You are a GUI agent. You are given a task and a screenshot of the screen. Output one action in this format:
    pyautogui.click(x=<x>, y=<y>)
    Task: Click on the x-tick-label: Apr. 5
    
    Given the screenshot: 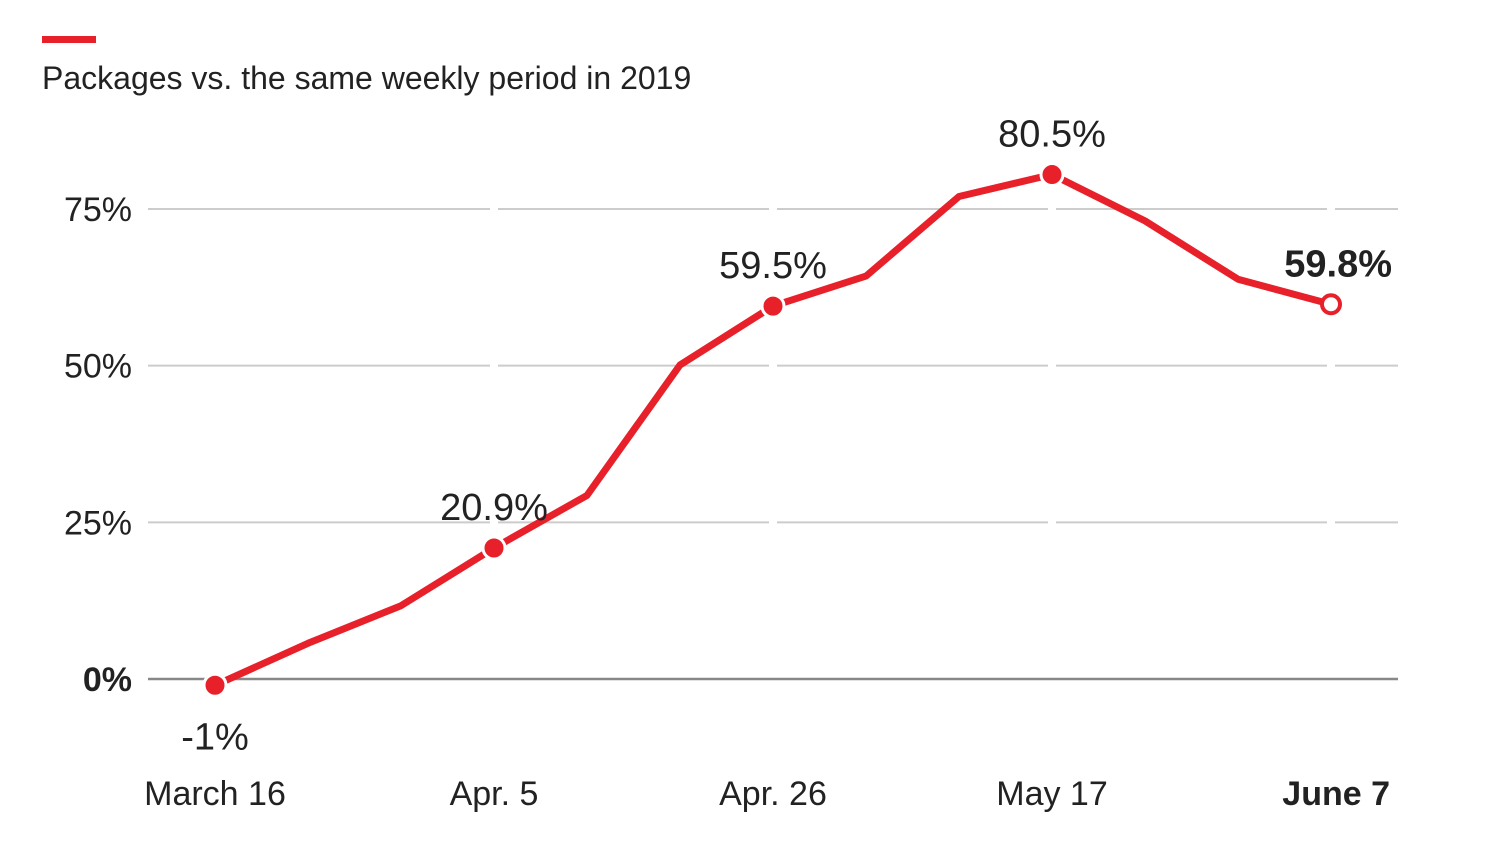 What is the action you would take?
    pyautogui.click(x=494, y=794)
    